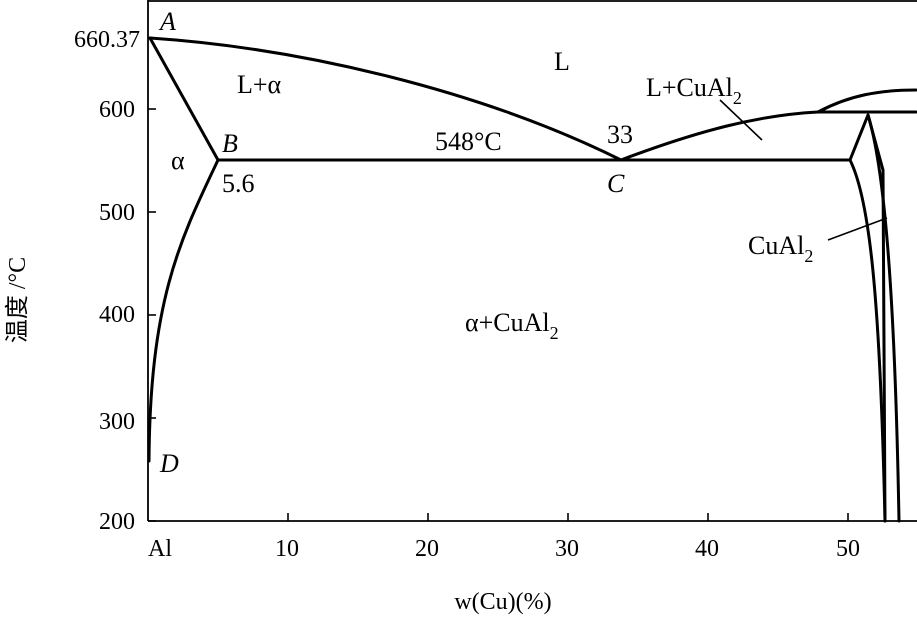 The height and width of the screenshot is (617, 917). I want to click on region-label-alpha-cual2-main: α+CuAl, so click(507, 322).